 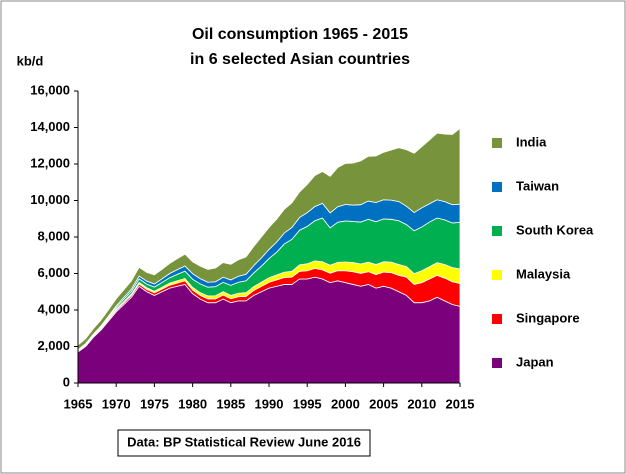 What do you see at coordinates (154, 403) in the screenshot?
I see `x-tick-label: 1975` at bounding box center [154, 403].